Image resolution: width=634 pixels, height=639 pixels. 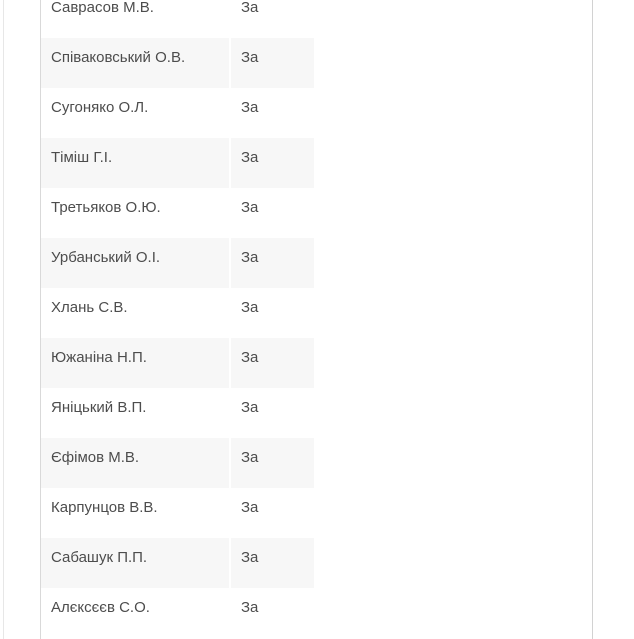 I want to click on voting-table-row: Третьяков О.Ю. За, so click(x=177, y=213).